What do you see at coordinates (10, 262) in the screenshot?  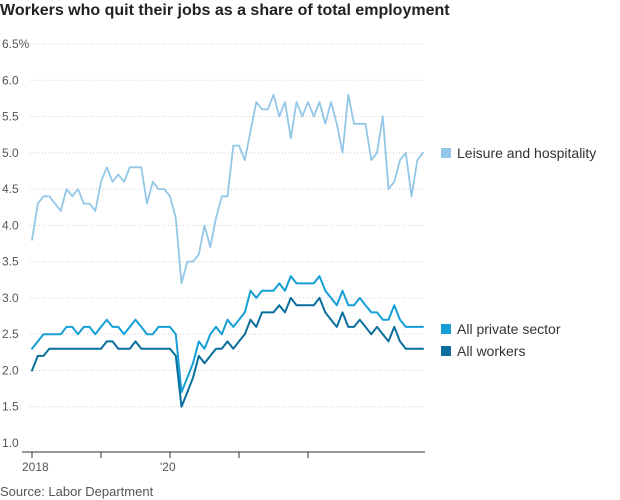 I see `y-tick-label: 3.5` at bounding box center [10, 262].